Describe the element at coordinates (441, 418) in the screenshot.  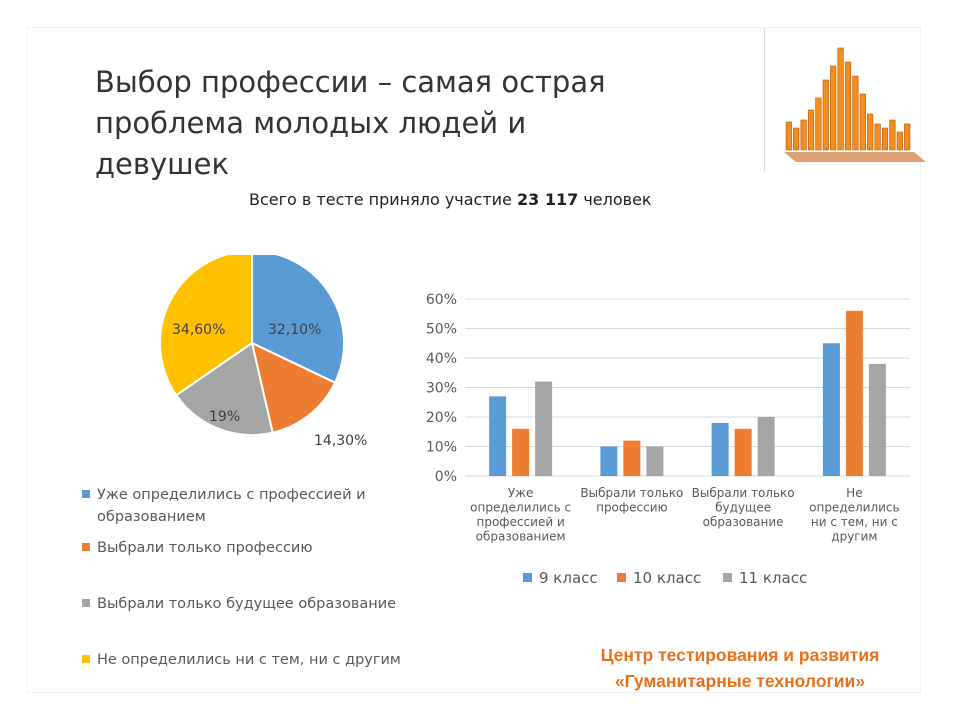
I see `y-tick-label: 20%` at that location.